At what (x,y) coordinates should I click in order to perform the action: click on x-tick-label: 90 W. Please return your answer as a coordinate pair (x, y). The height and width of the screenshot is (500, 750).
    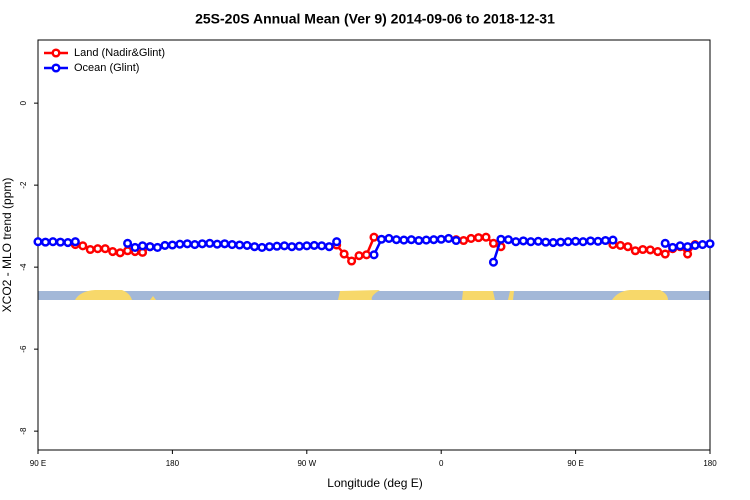
    Looking at the image, I should click on (306, 463).